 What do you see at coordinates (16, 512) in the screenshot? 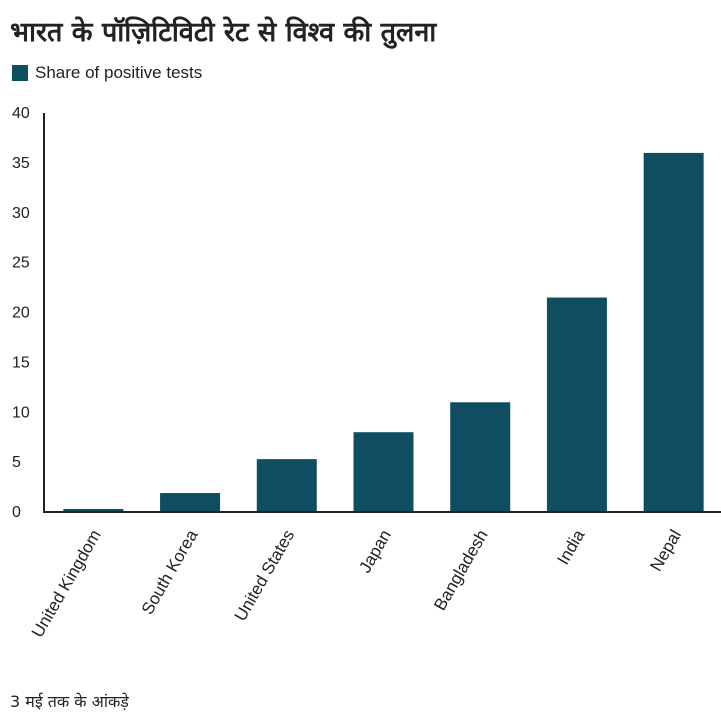
I see `y-tick-label: 0` at bounding box center [16, 512].